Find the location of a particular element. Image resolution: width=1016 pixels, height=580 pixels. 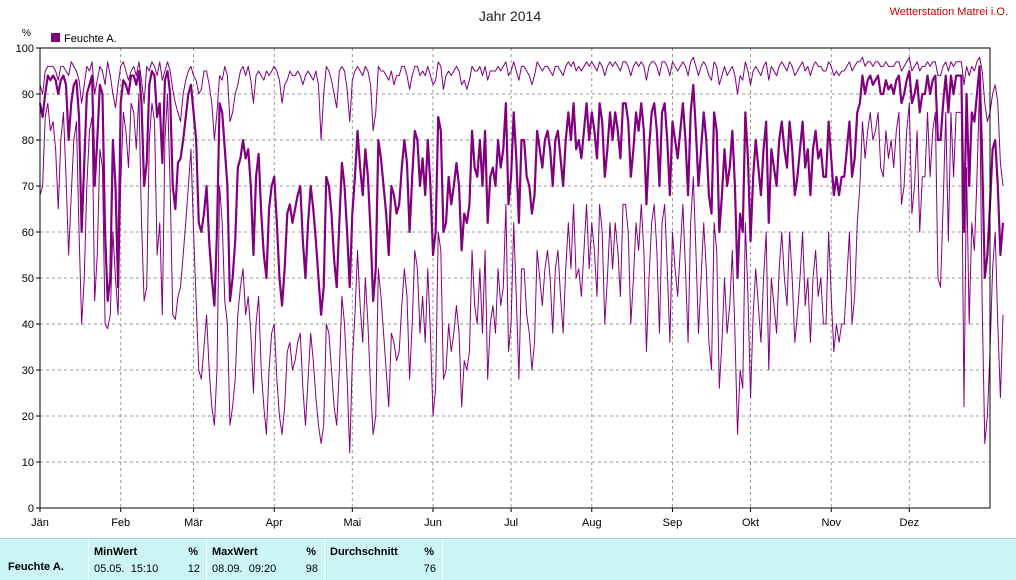

y-tick-label-60: 60 is located at coordinates (28, 233).